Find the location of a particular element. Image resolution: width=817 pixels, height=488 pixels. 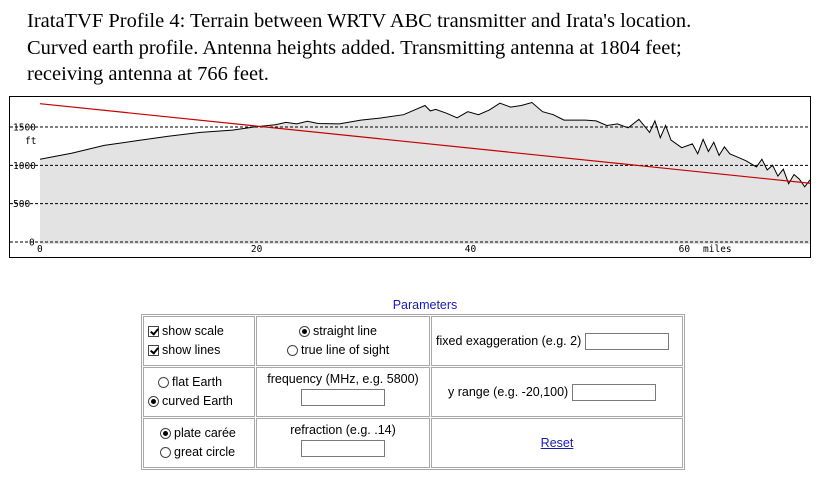

refraction-label: refraction (e.g. .14) is located at coordinates (343, 430).